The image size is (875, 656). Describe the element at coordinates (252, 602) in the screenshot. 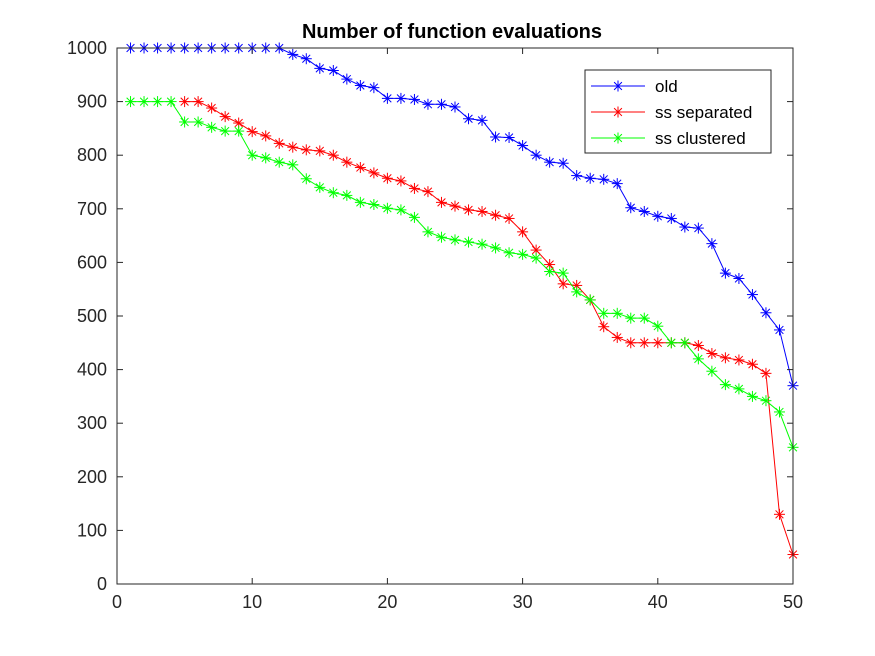

I see `x-tick-label: 10` at that location.